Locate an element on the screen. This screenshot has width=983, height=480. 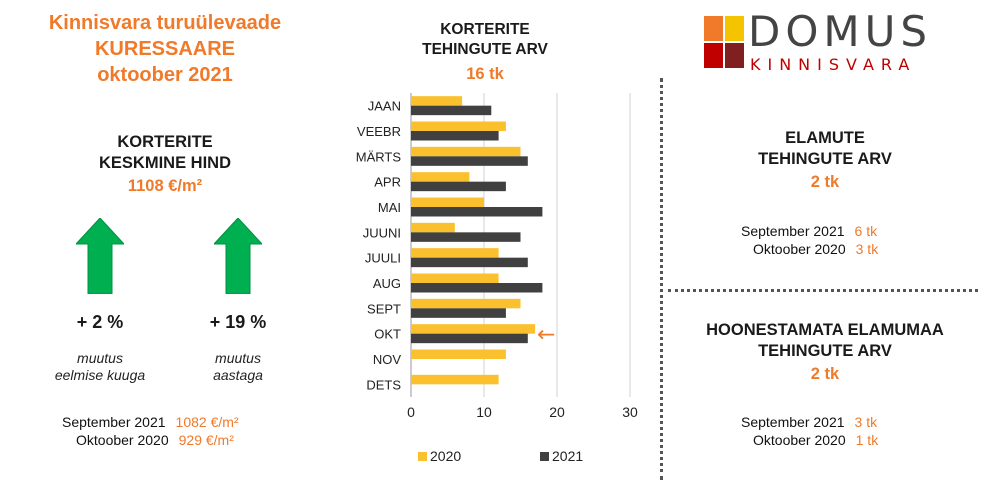
apartments-title-line2: TEHINGUTE ARV is located at coordinates (485, 49).